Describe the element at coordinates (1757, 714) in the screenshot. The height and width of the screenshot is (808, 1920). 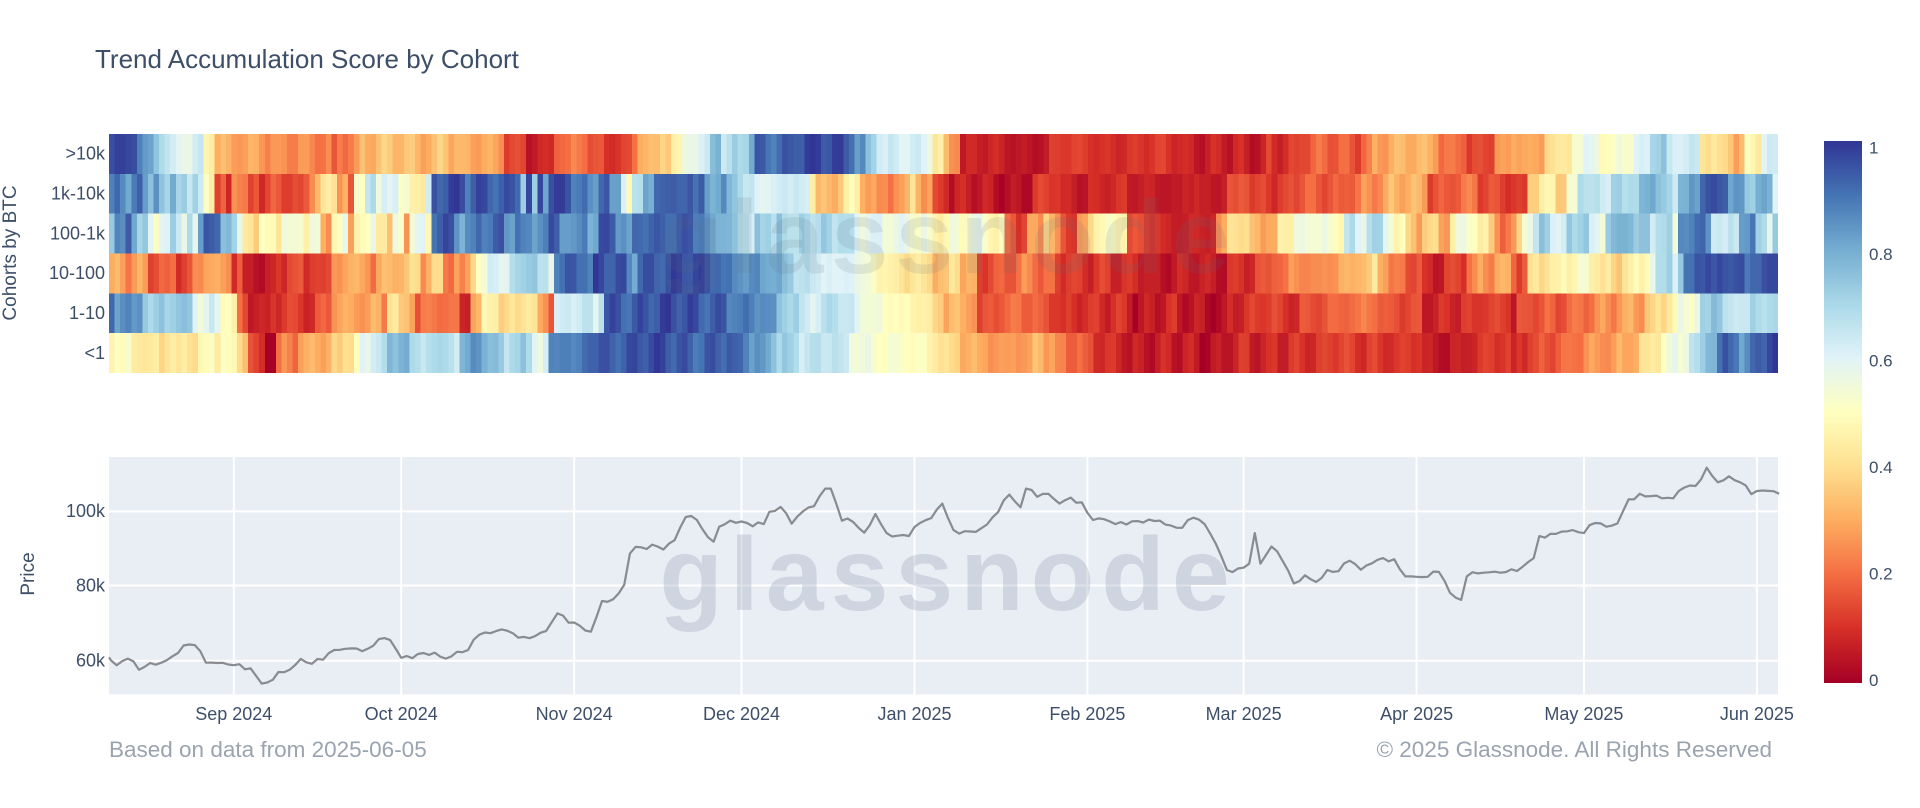
I see `svg-text: Jun 2025` at that location.